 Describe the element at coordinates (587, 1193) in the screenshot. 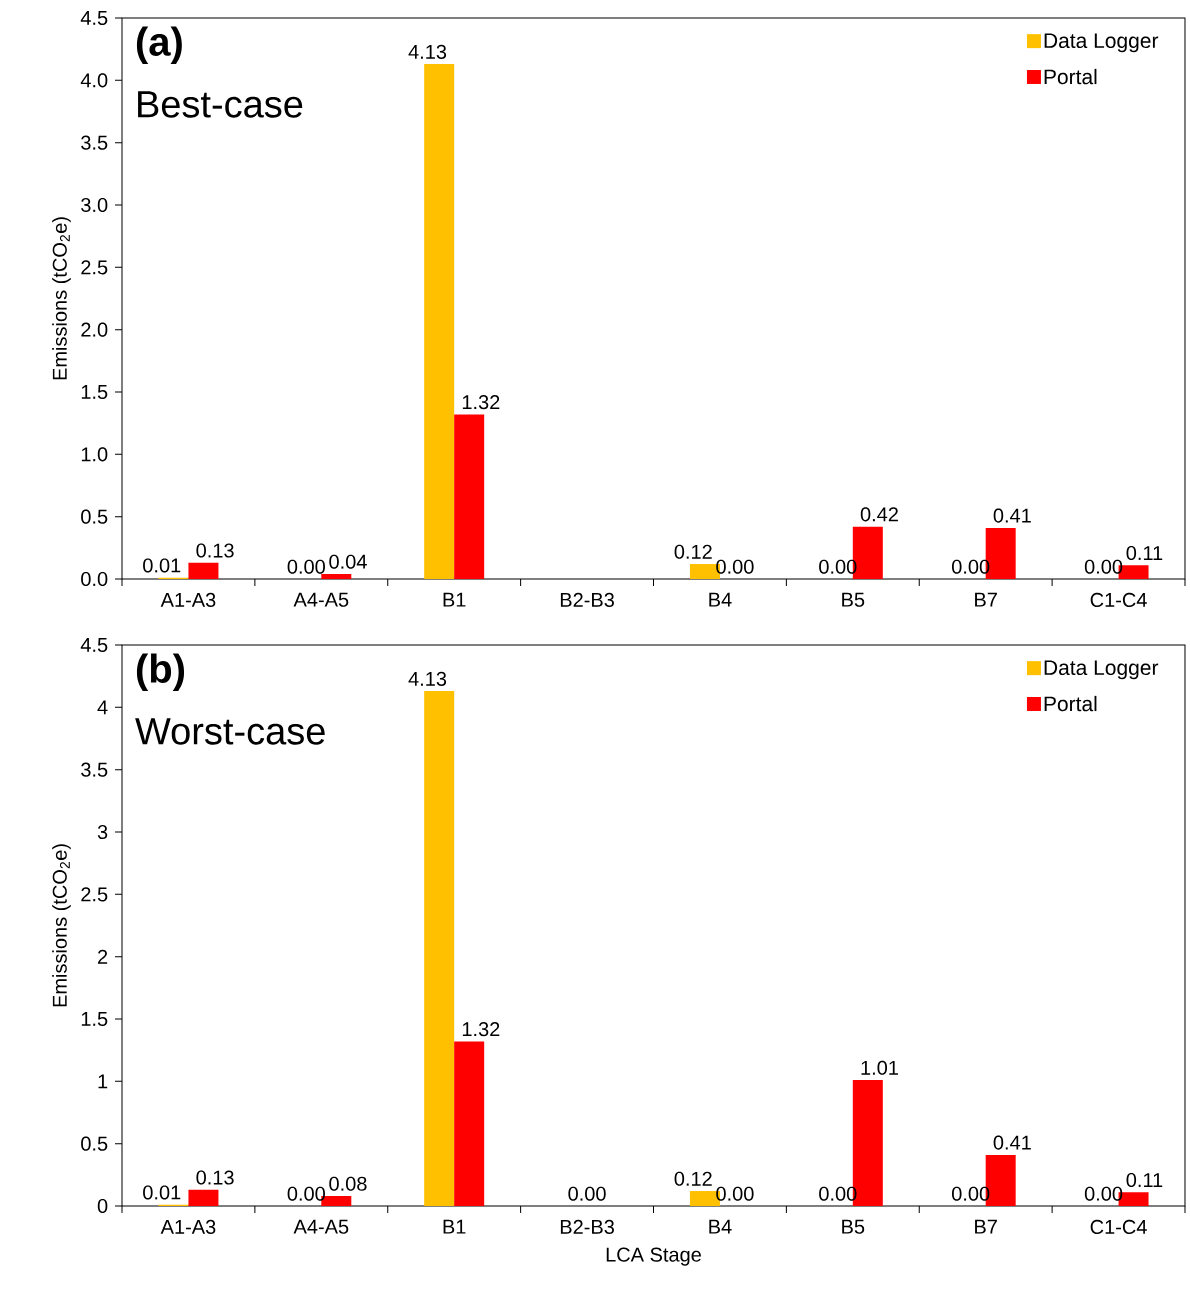

I see `annotation: 0.00` at that location.